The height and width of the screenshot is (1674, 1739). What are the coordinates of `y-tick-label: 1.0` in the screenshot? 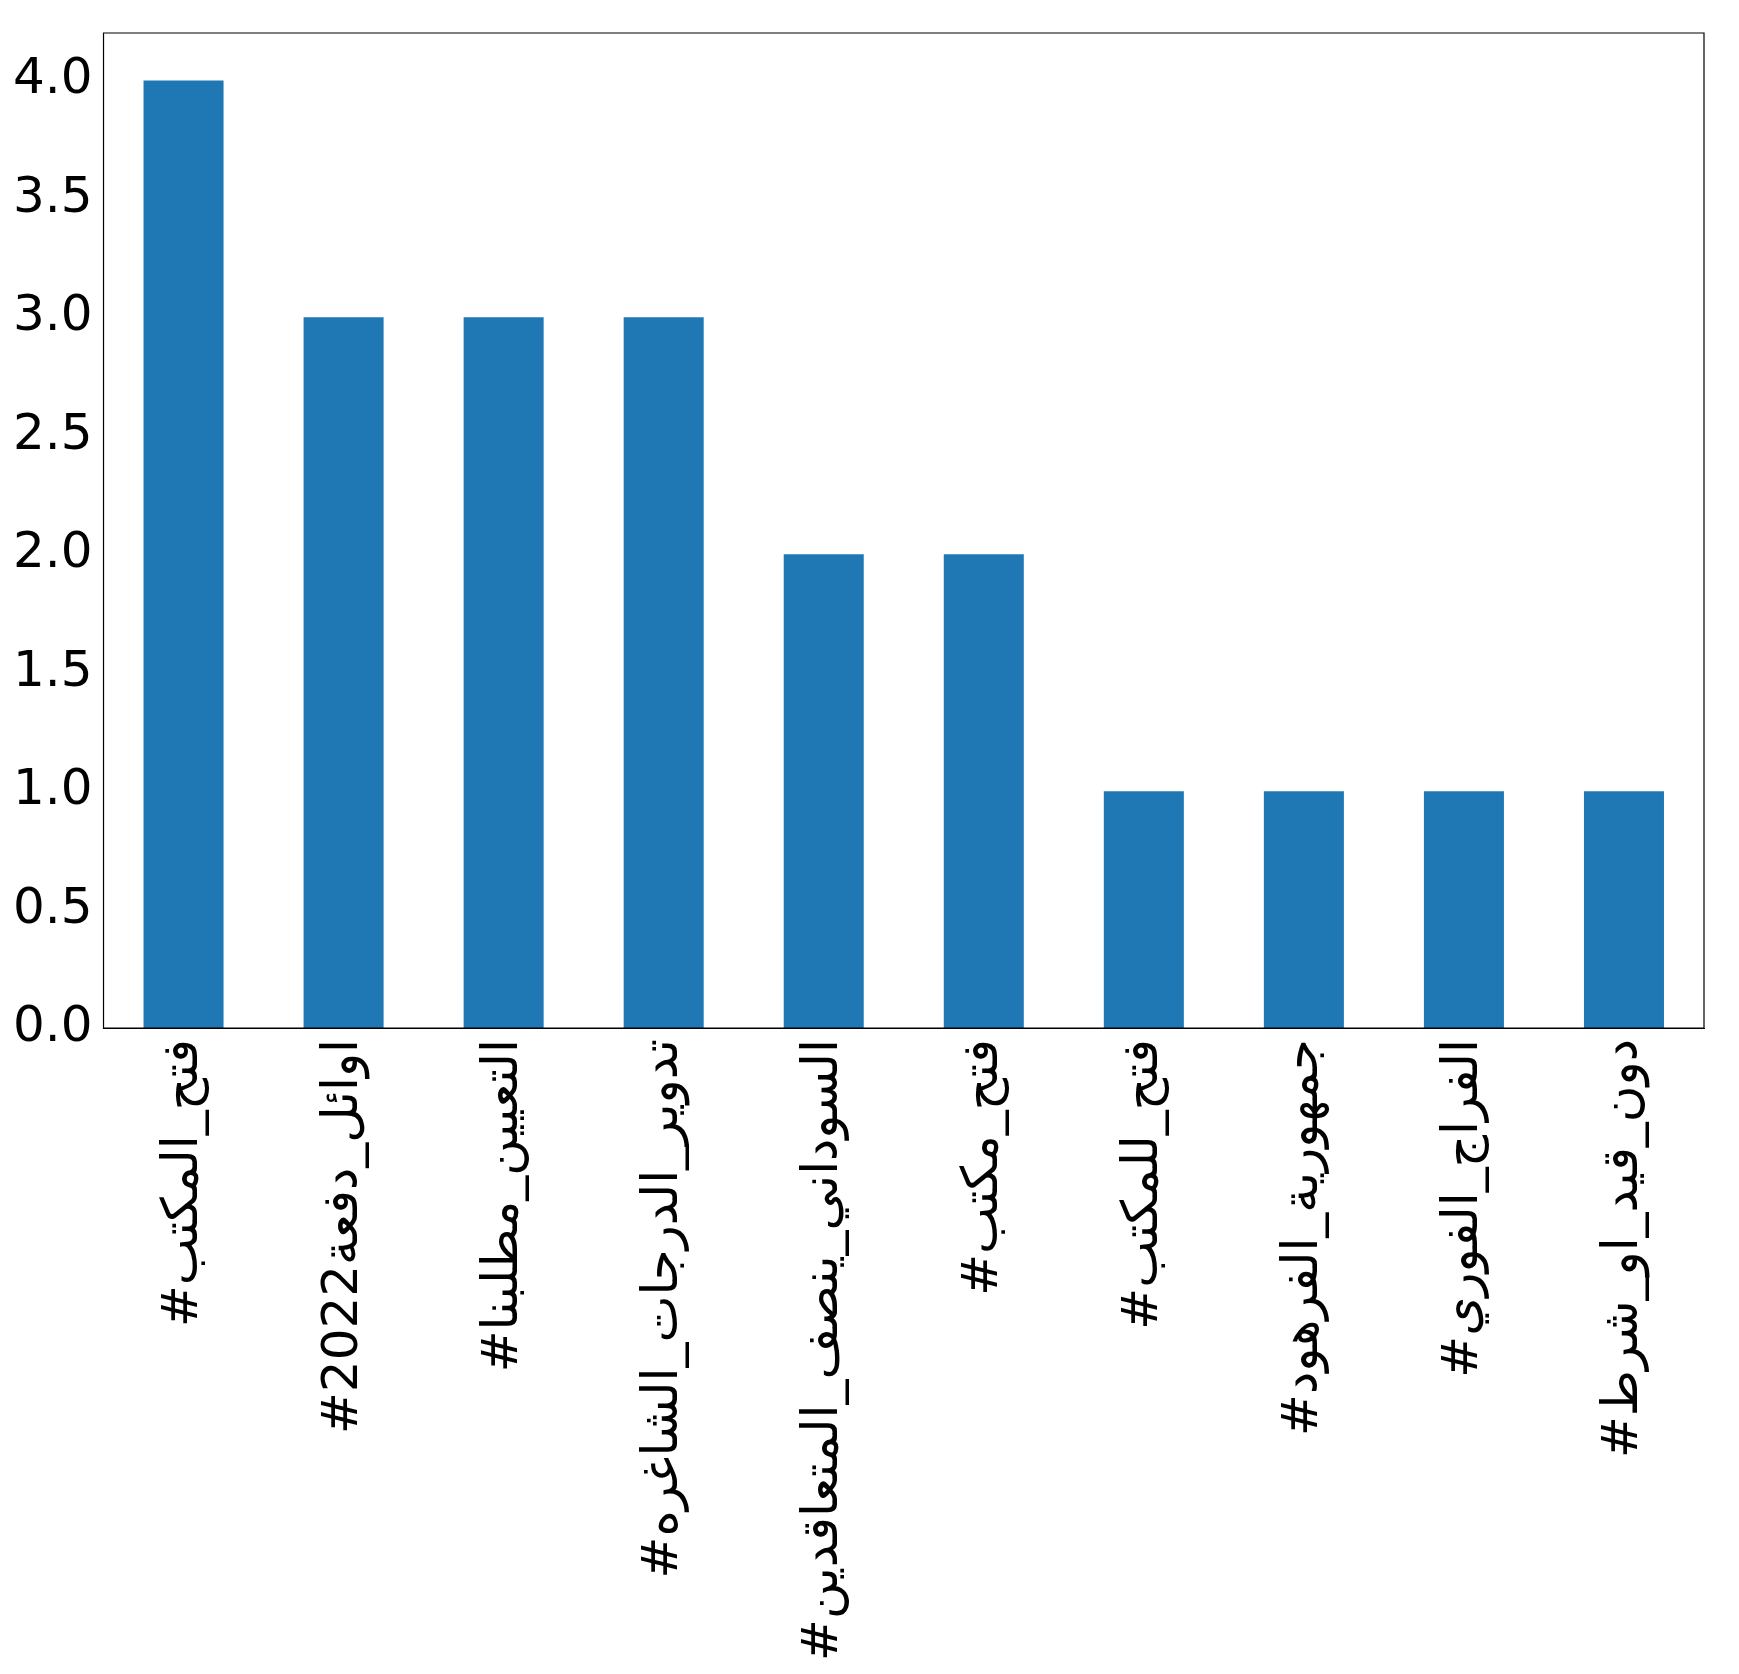 It's located at (52, 787).